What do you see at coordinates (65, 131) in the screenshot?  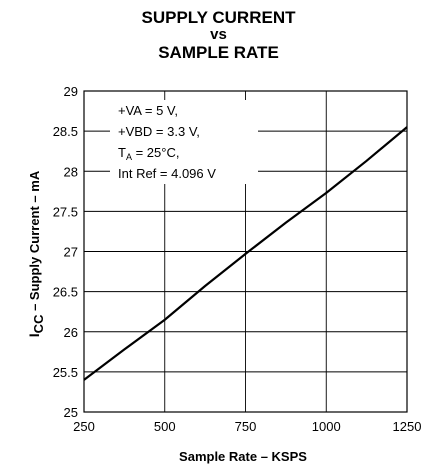 I see `y-tick-label: 28.5` at bounding box center [65, 131].